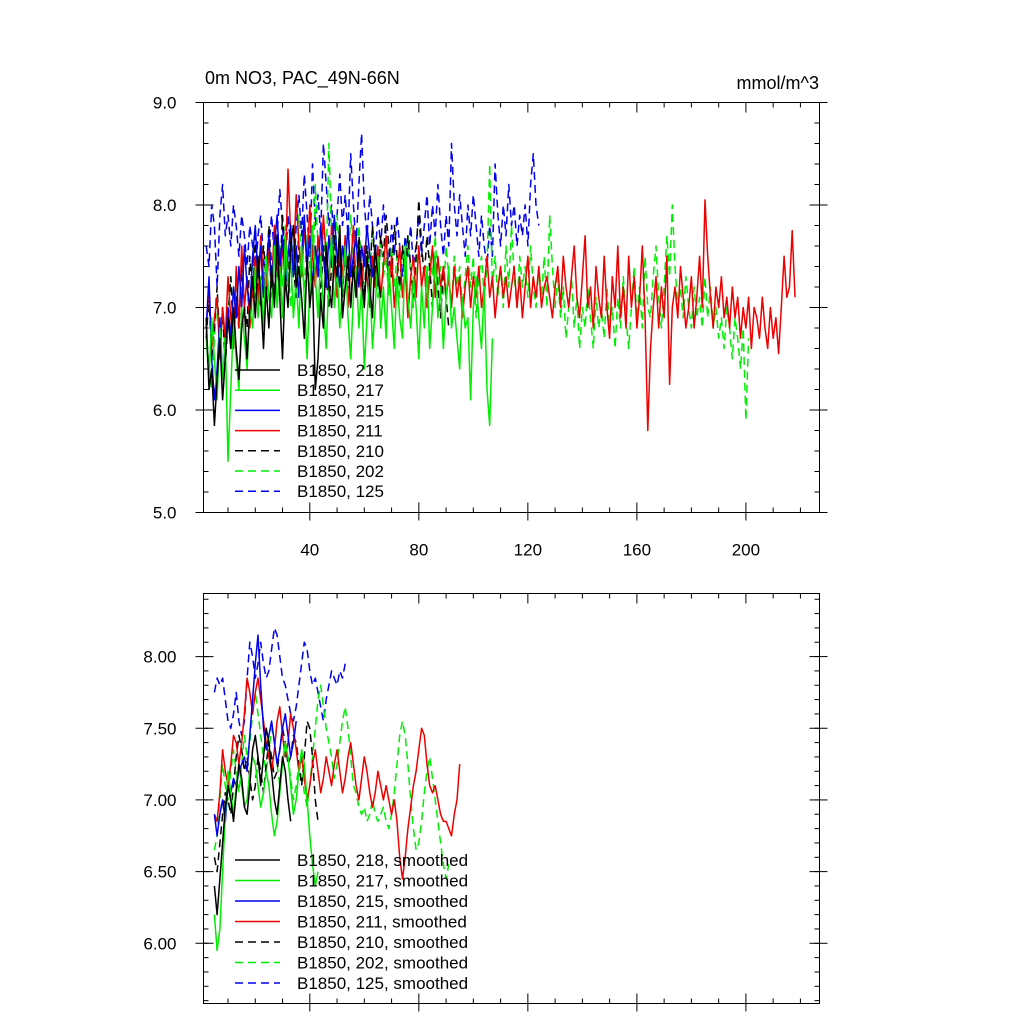 The image size is (1024, 1024). Describe the element at coordinates (340, 451) in the screenshot. I see `legend-label: B1850, 210` at that location.